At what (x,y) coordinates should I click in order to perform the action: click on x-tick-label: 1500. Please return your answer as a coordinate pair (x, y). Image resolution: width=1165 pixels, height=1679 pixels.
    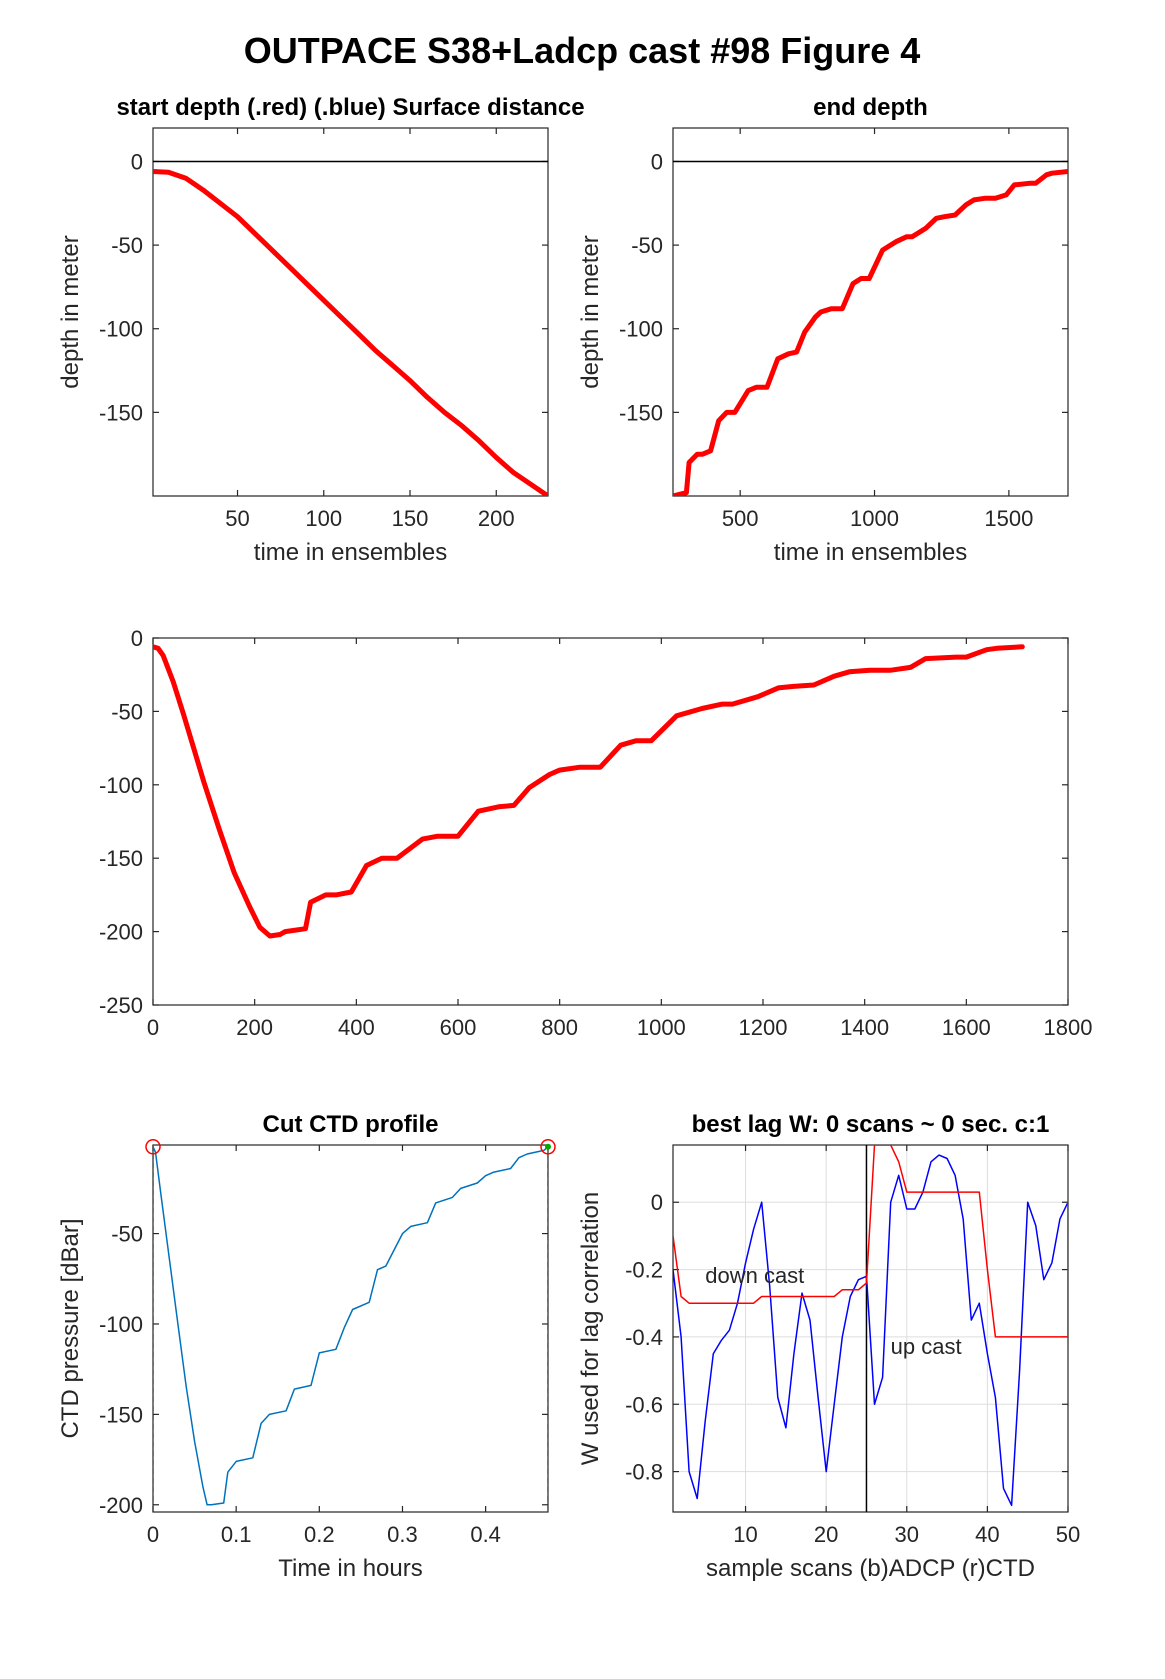
    Looking at the image, I should click on (1008, 518).